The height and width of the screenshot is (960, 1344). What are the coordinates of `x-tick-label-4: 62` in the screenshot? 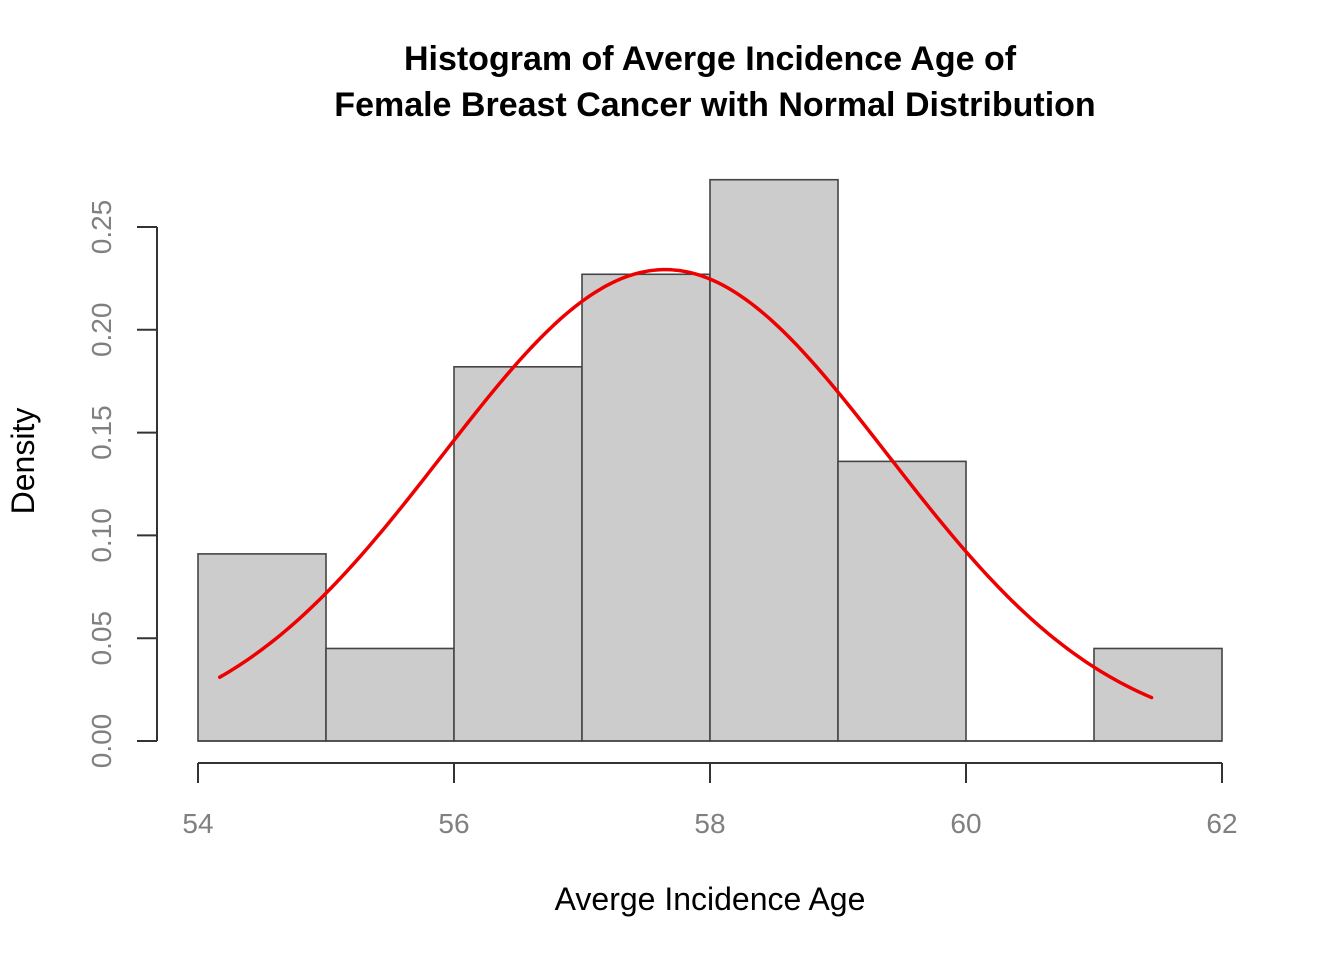 It's located at (1221, 823).